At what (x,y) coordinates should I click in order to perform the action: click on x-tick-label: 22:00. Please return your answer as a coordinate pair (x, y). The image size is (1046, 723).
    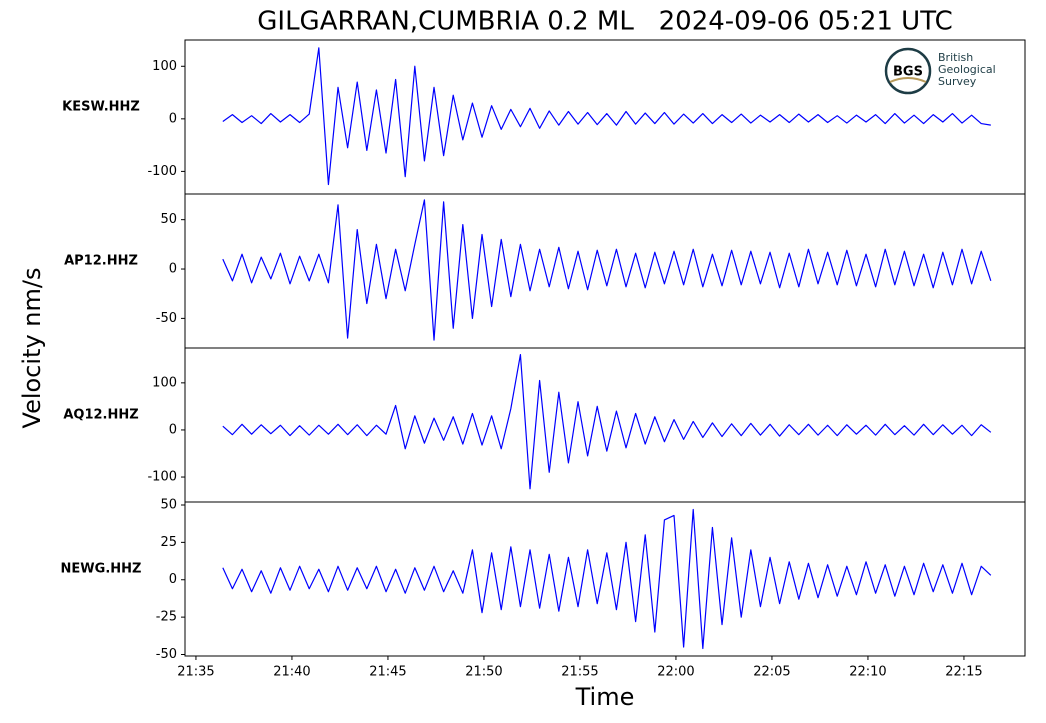
    Looking at the image, I should click on (675, 672).